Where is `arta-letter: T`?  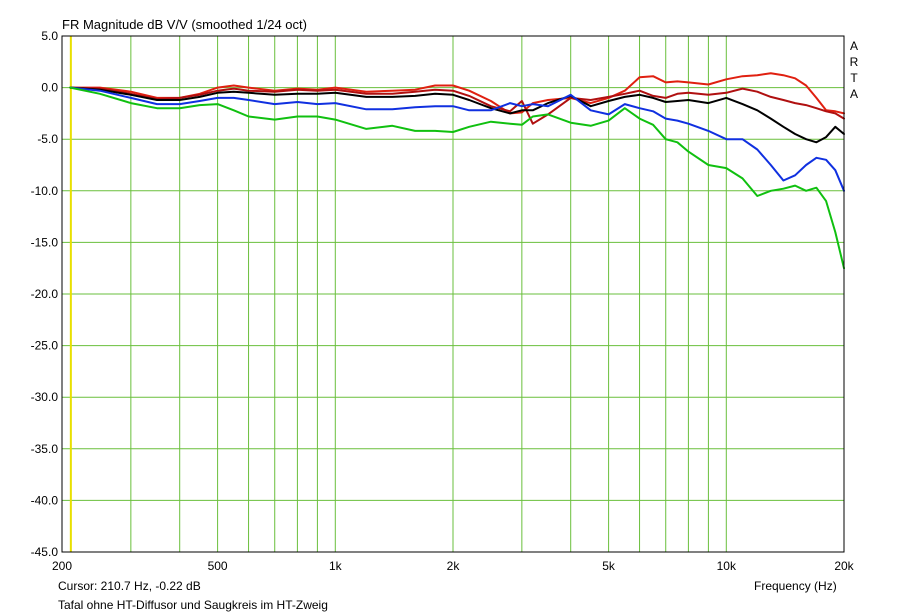
arta-letter: T is located at coordinates (854, 78).